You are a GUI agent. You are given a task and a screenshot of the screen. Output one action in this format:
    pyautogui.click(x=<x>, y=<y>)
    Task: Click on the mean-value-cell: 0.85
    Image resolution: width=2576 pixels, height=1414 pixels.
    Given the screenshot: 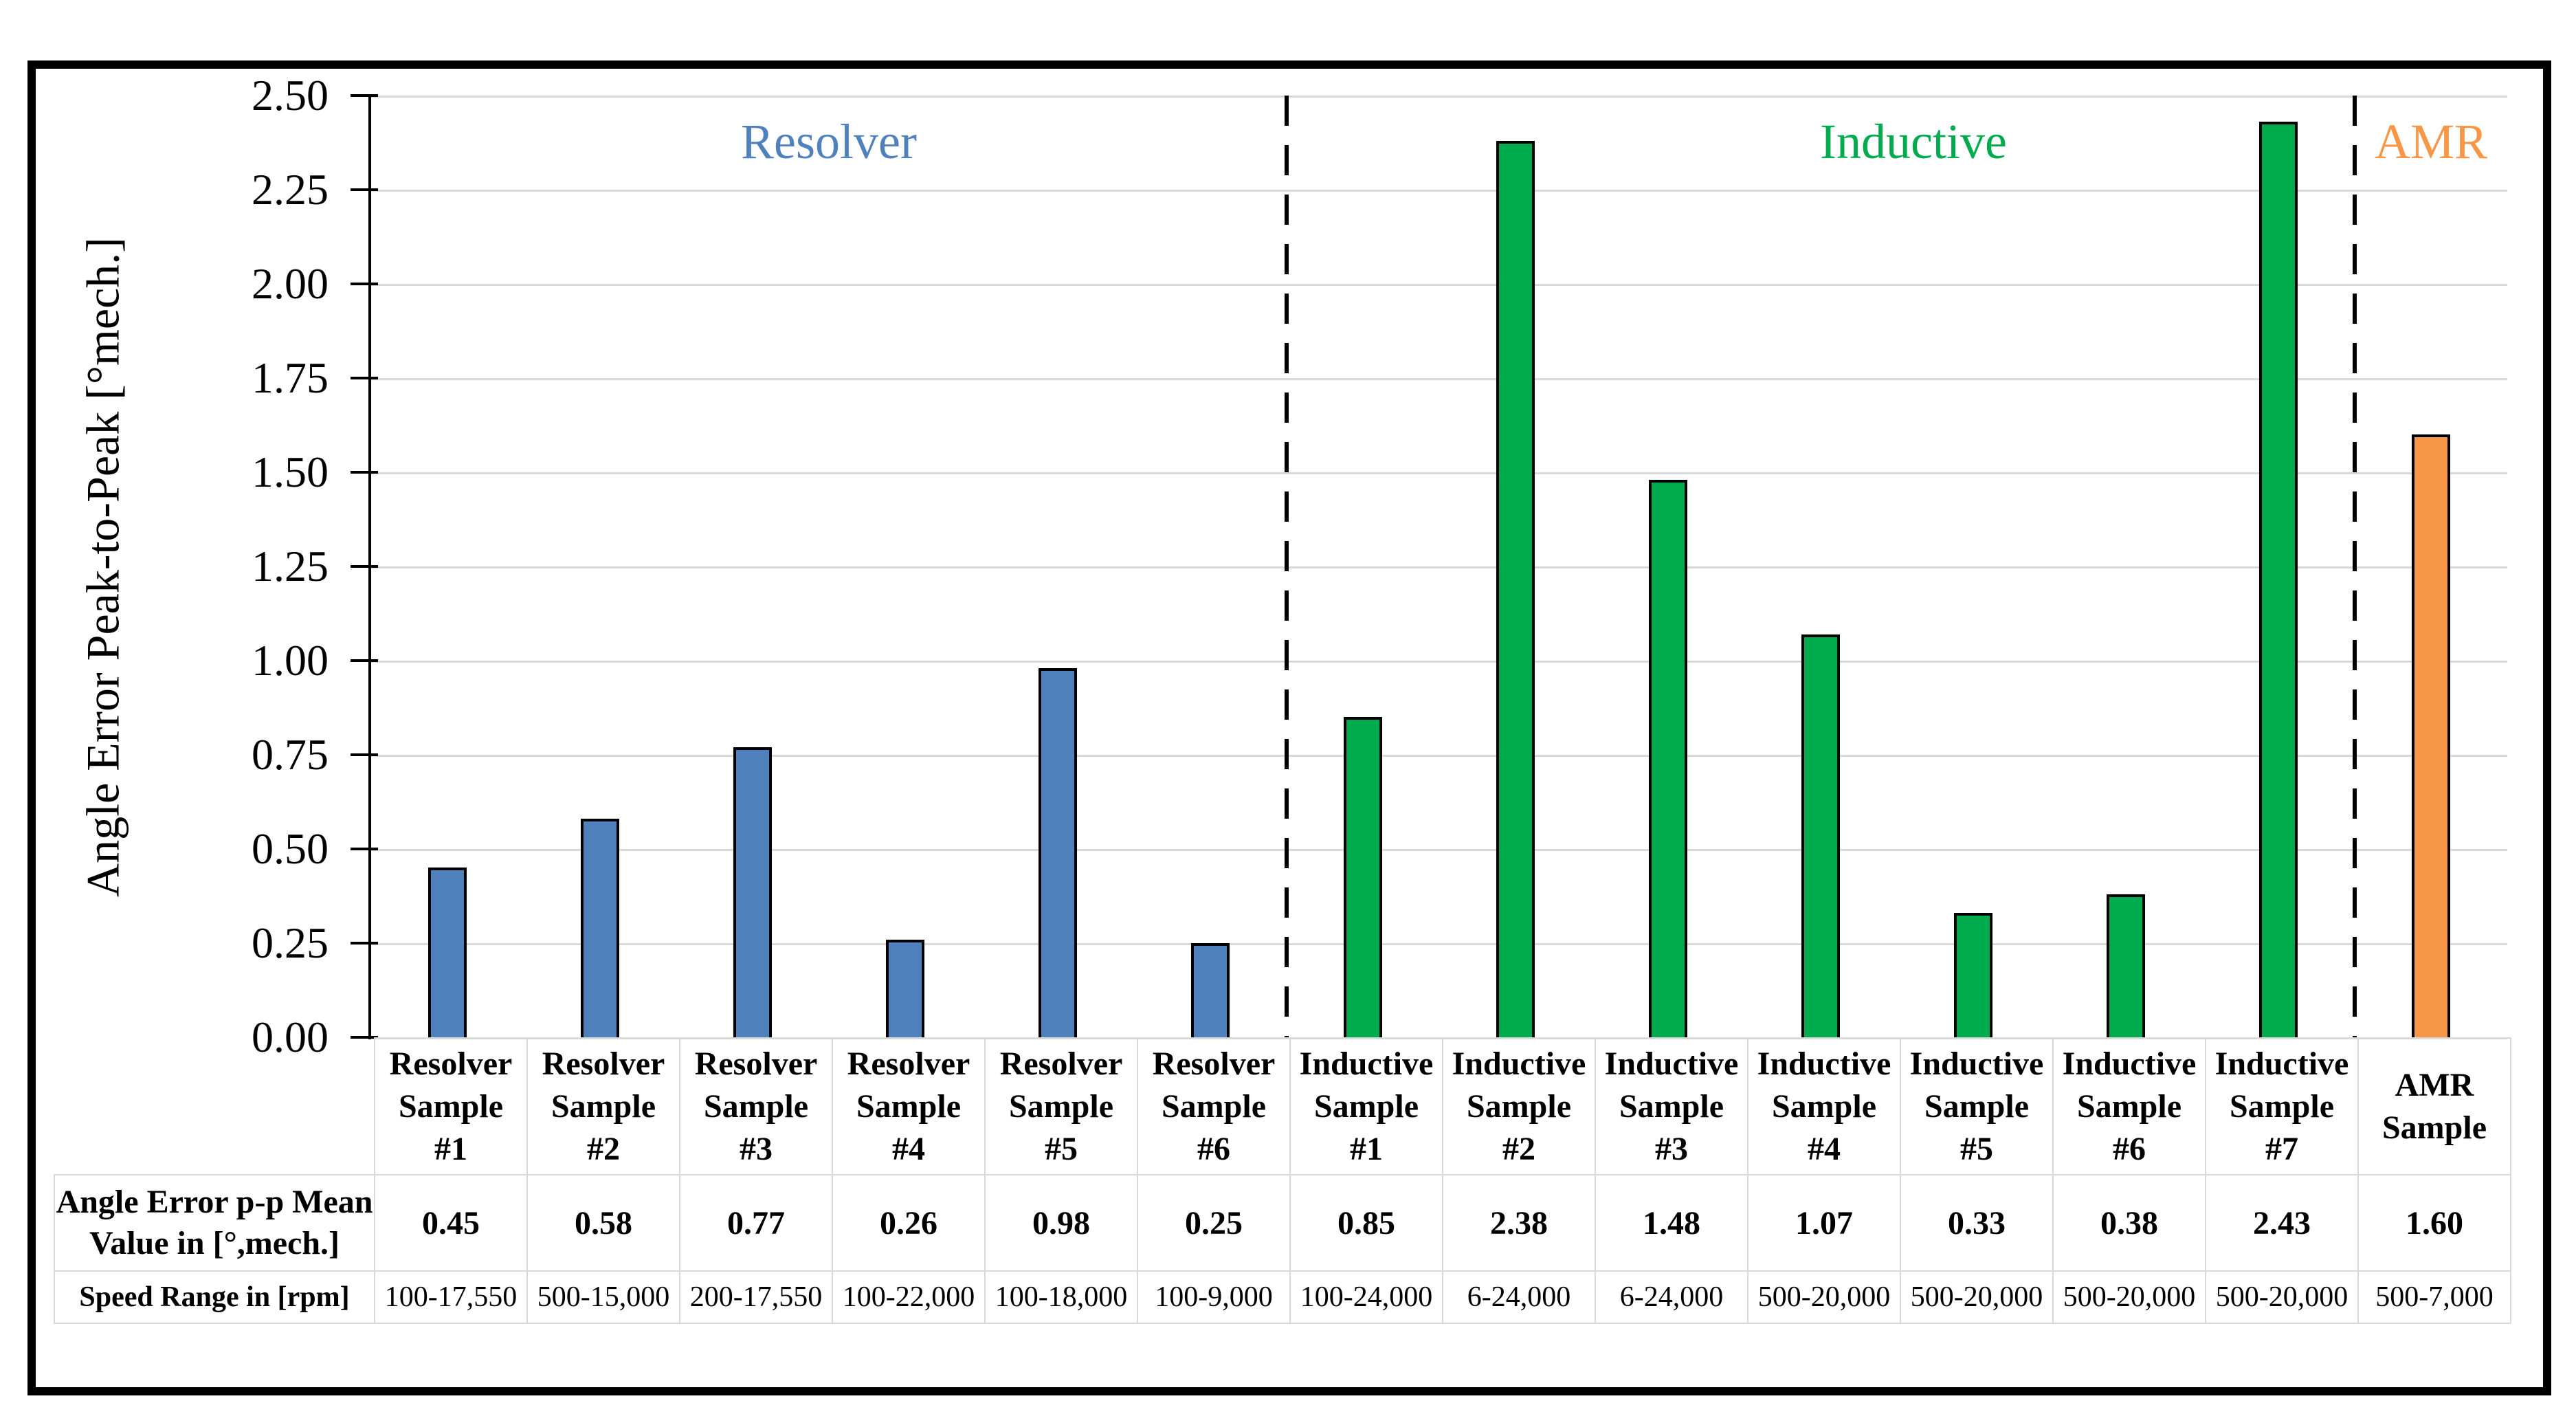 What is the action you would take?
    pyautogui.click(x=1366, y=1223)
    